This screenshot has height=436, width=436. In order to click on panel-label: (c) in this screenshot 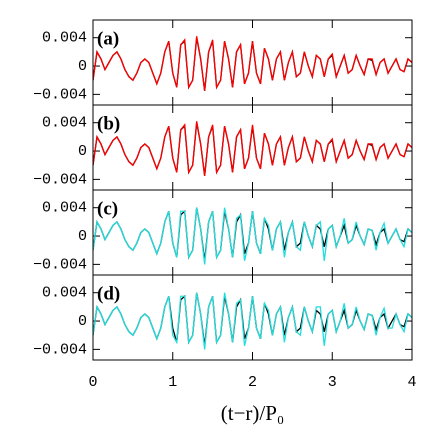, I will do `click(107, 208)`.